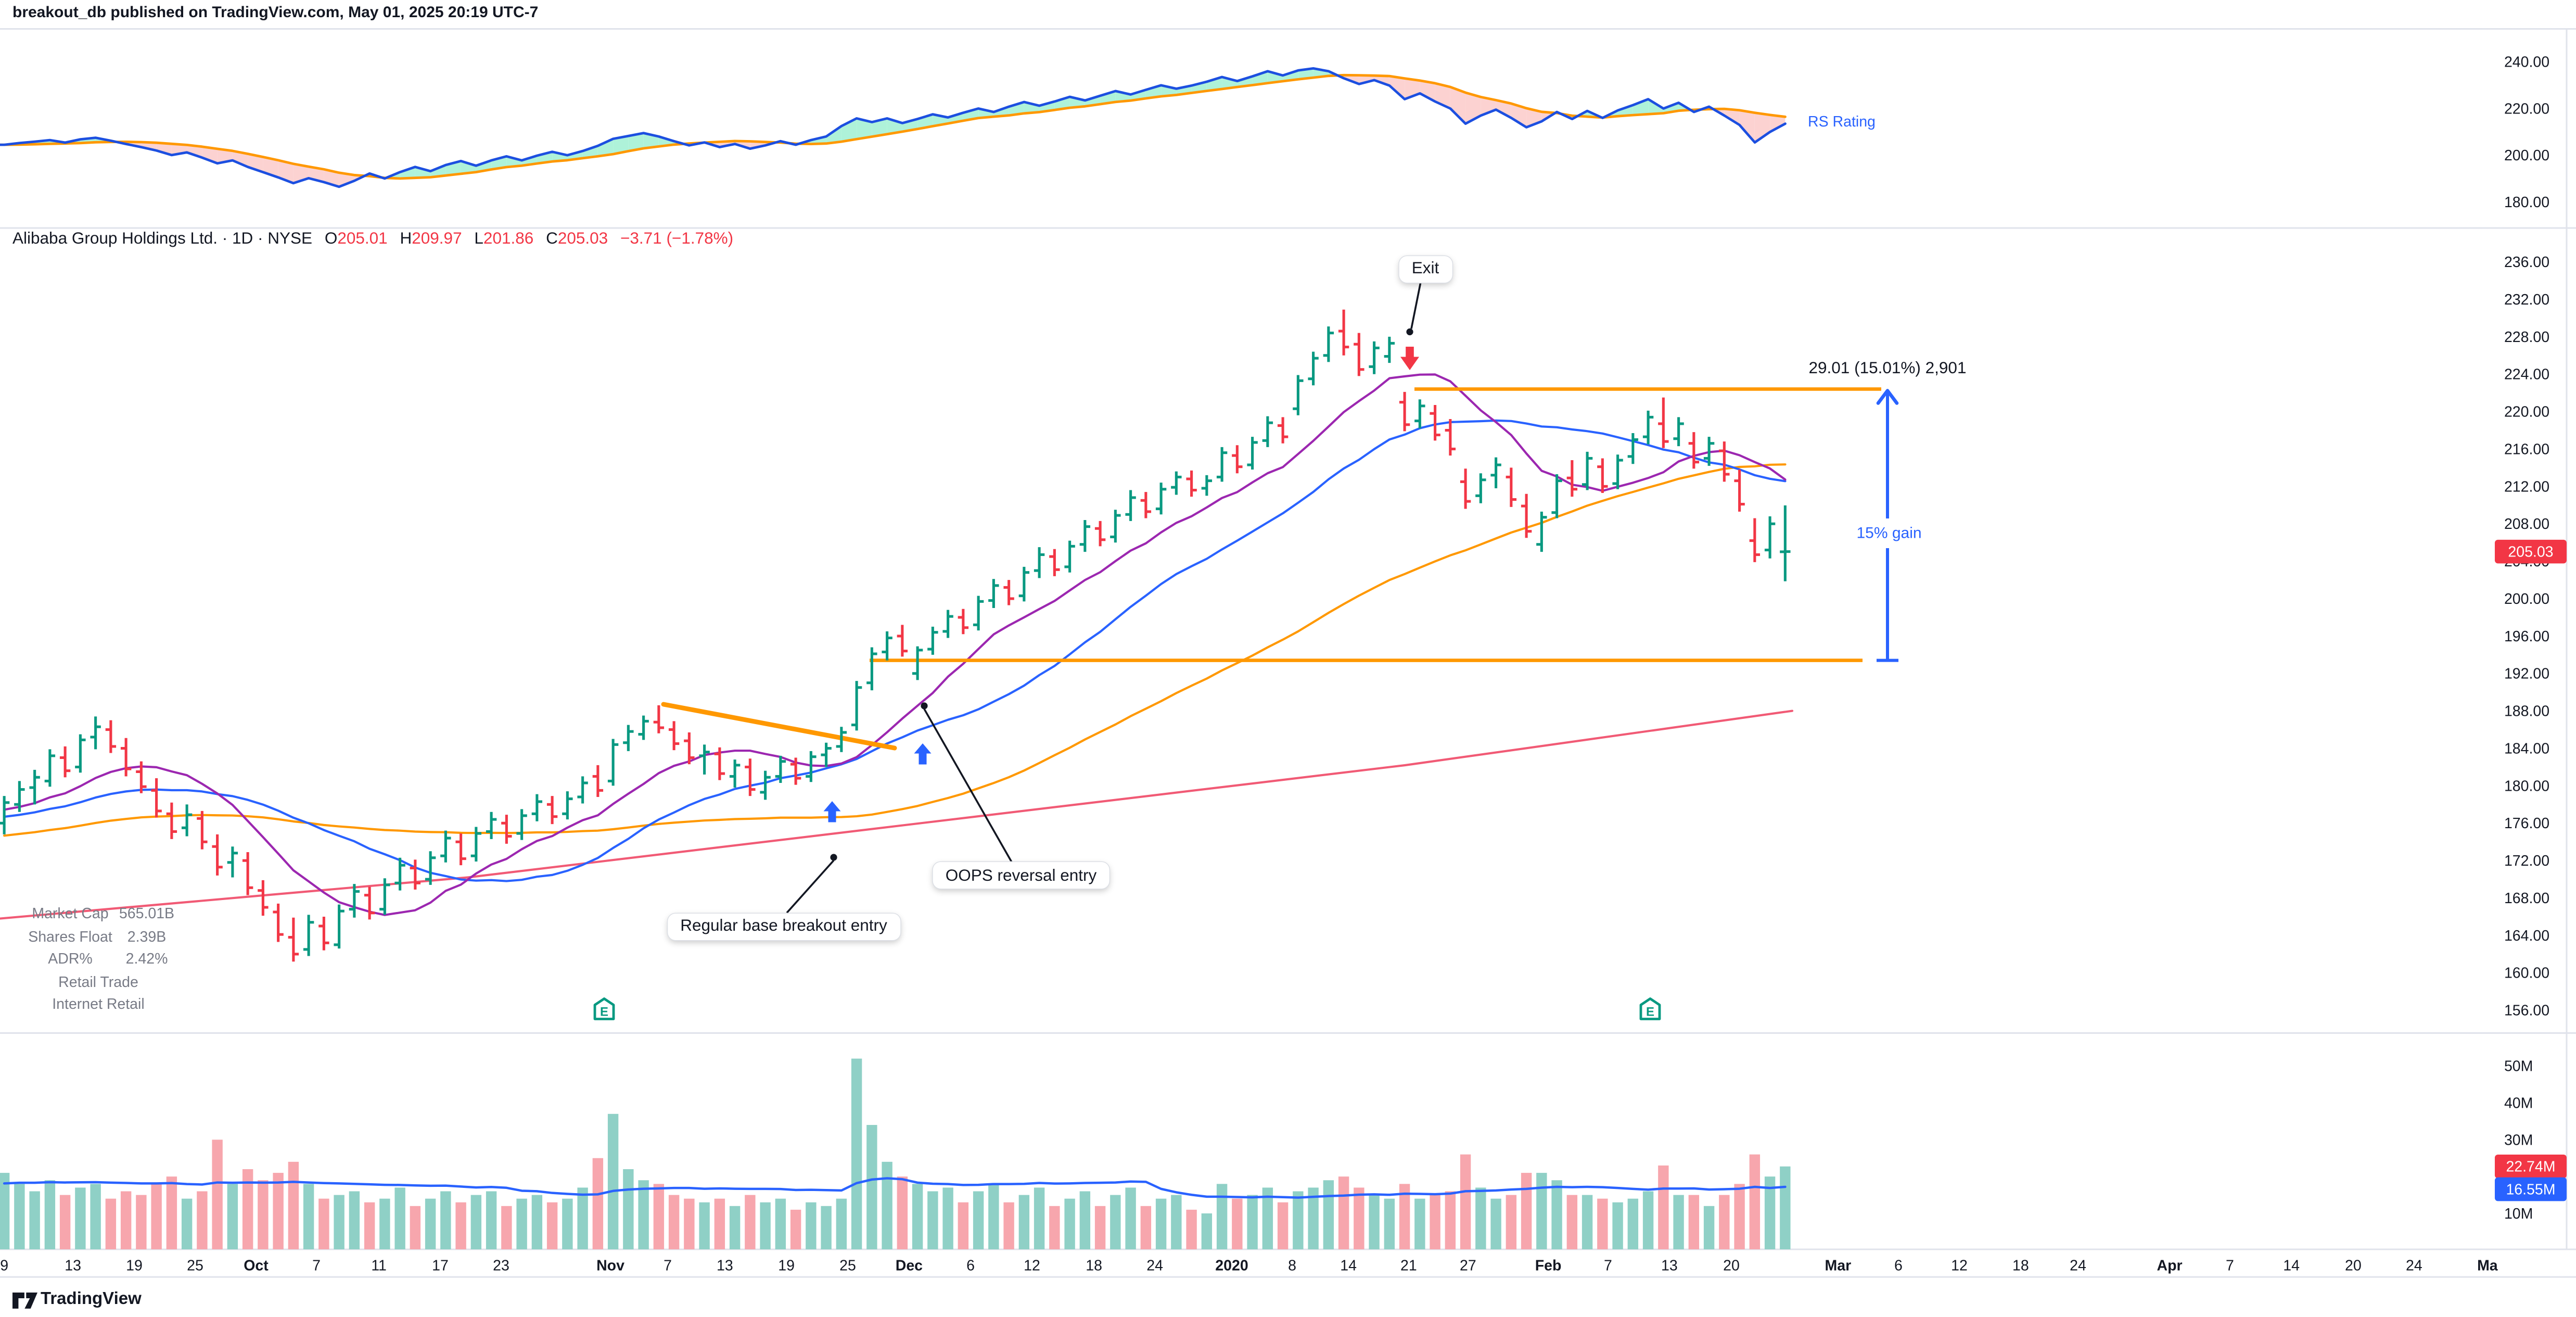 This screenshot has height=1317, width=2576. What do you see at coordinates (91, 1298) in the screenshot?
I see `tradingview-brand: TradingView` at bounding box center [91, 1298].